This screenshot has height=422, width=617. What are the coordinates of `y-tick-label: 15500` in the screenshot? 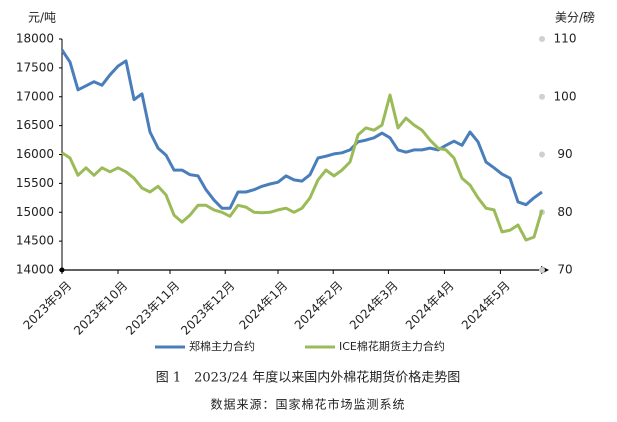 It's located at (35, 183).